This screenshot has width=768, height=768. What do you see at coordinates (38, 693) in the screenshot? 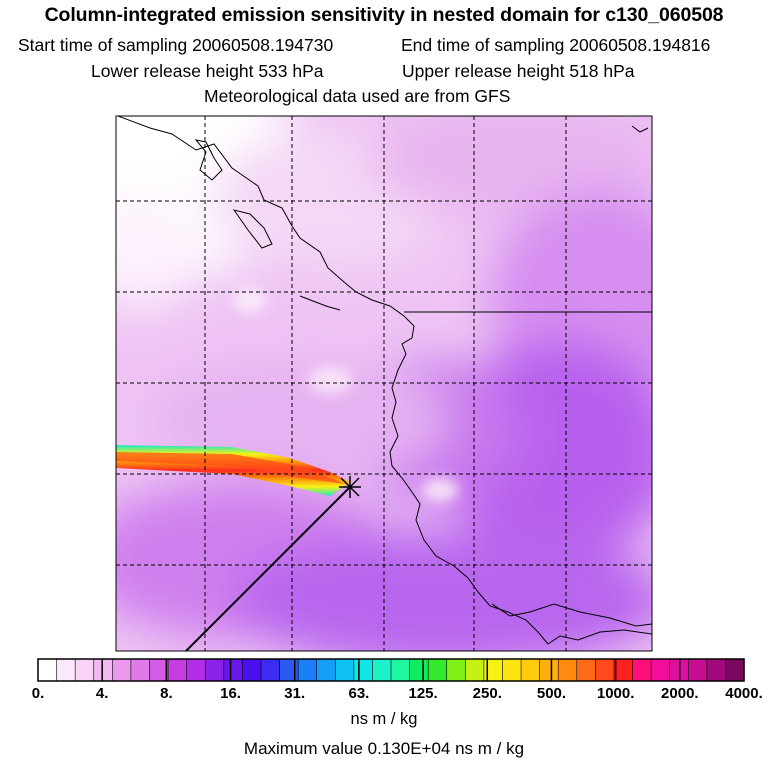
I see `colorbar-tick-label: 0.` at bounding box center [38, 693].